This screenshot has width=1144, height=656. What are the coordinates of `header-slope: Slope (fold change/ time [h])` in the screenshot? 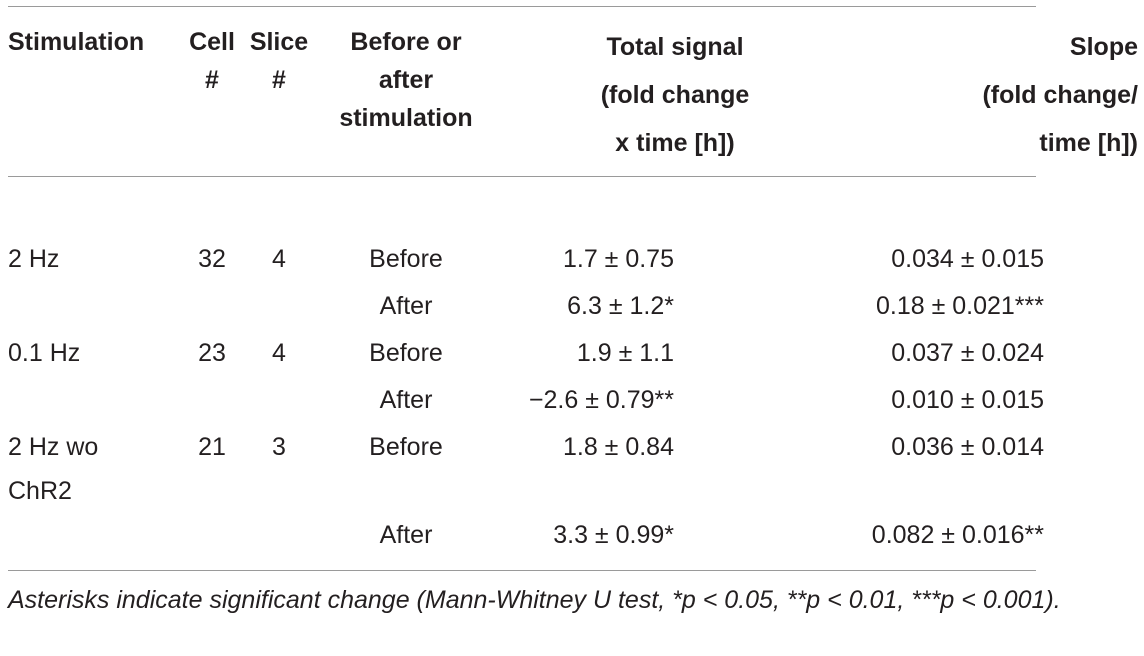 It's located at (1060, 95).